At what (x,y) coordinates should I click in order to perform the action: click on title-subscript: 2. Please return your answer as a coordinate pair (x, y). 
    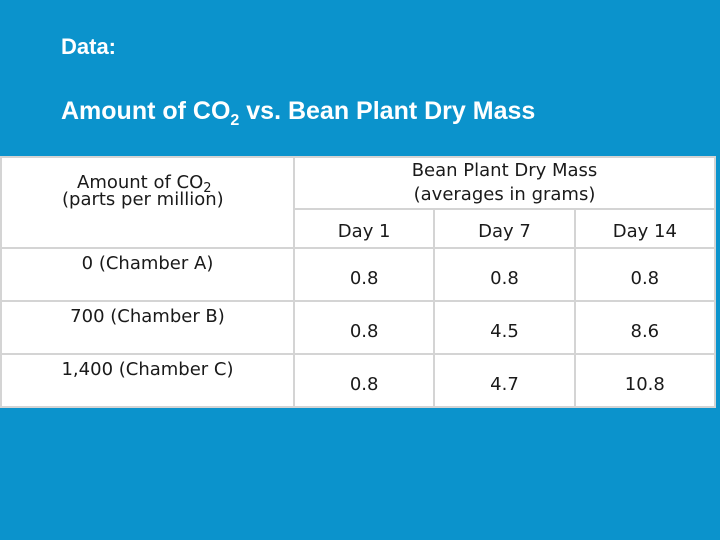
    Looking at the image, I should click on (235, 120).